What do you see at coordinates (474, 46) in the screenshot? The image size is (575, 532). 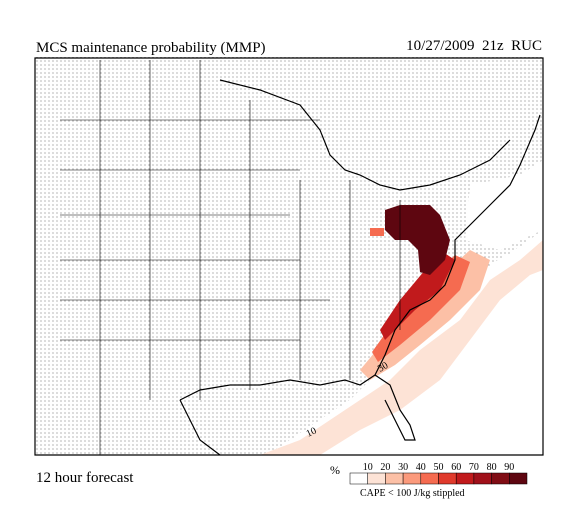 I see `valid-time: 10/27/2009 21z RUC` at bounding box center [474, 46].